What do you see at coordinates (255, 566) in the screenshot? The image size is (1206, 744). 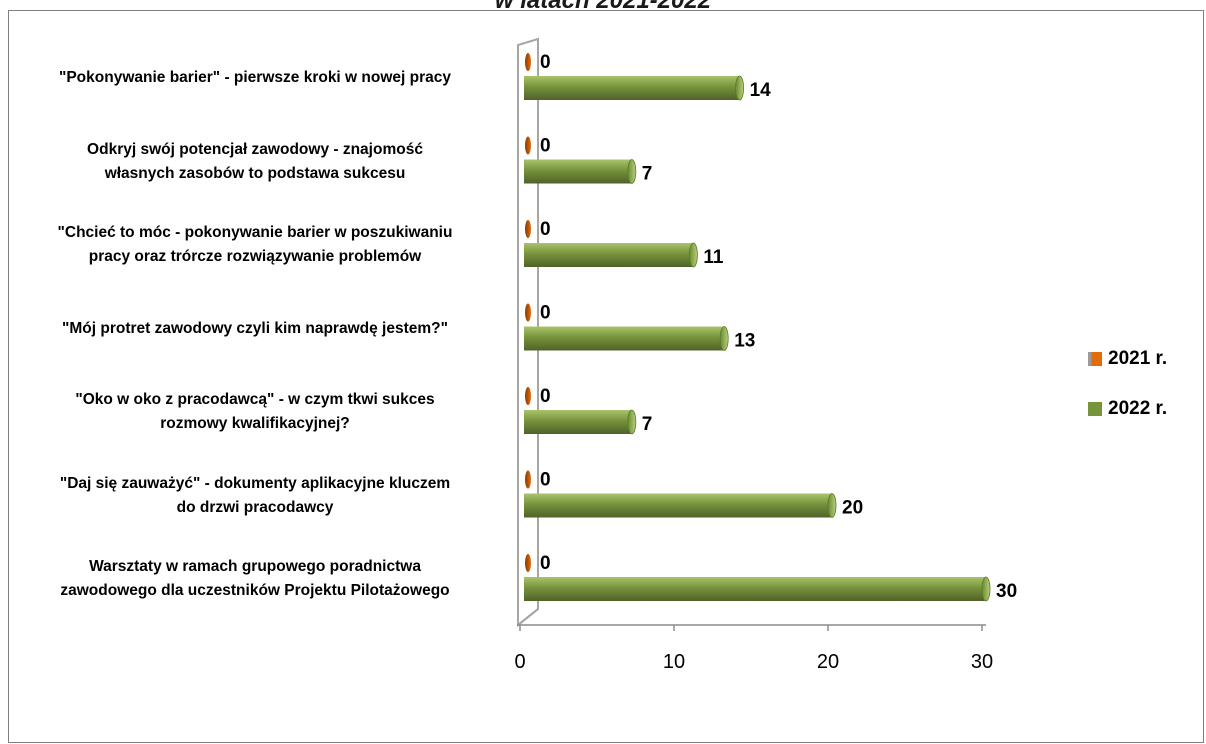 I see `category-label-line: Warsztaty w ramach grupowego poradnictwa` at bounding box center [255, 566].